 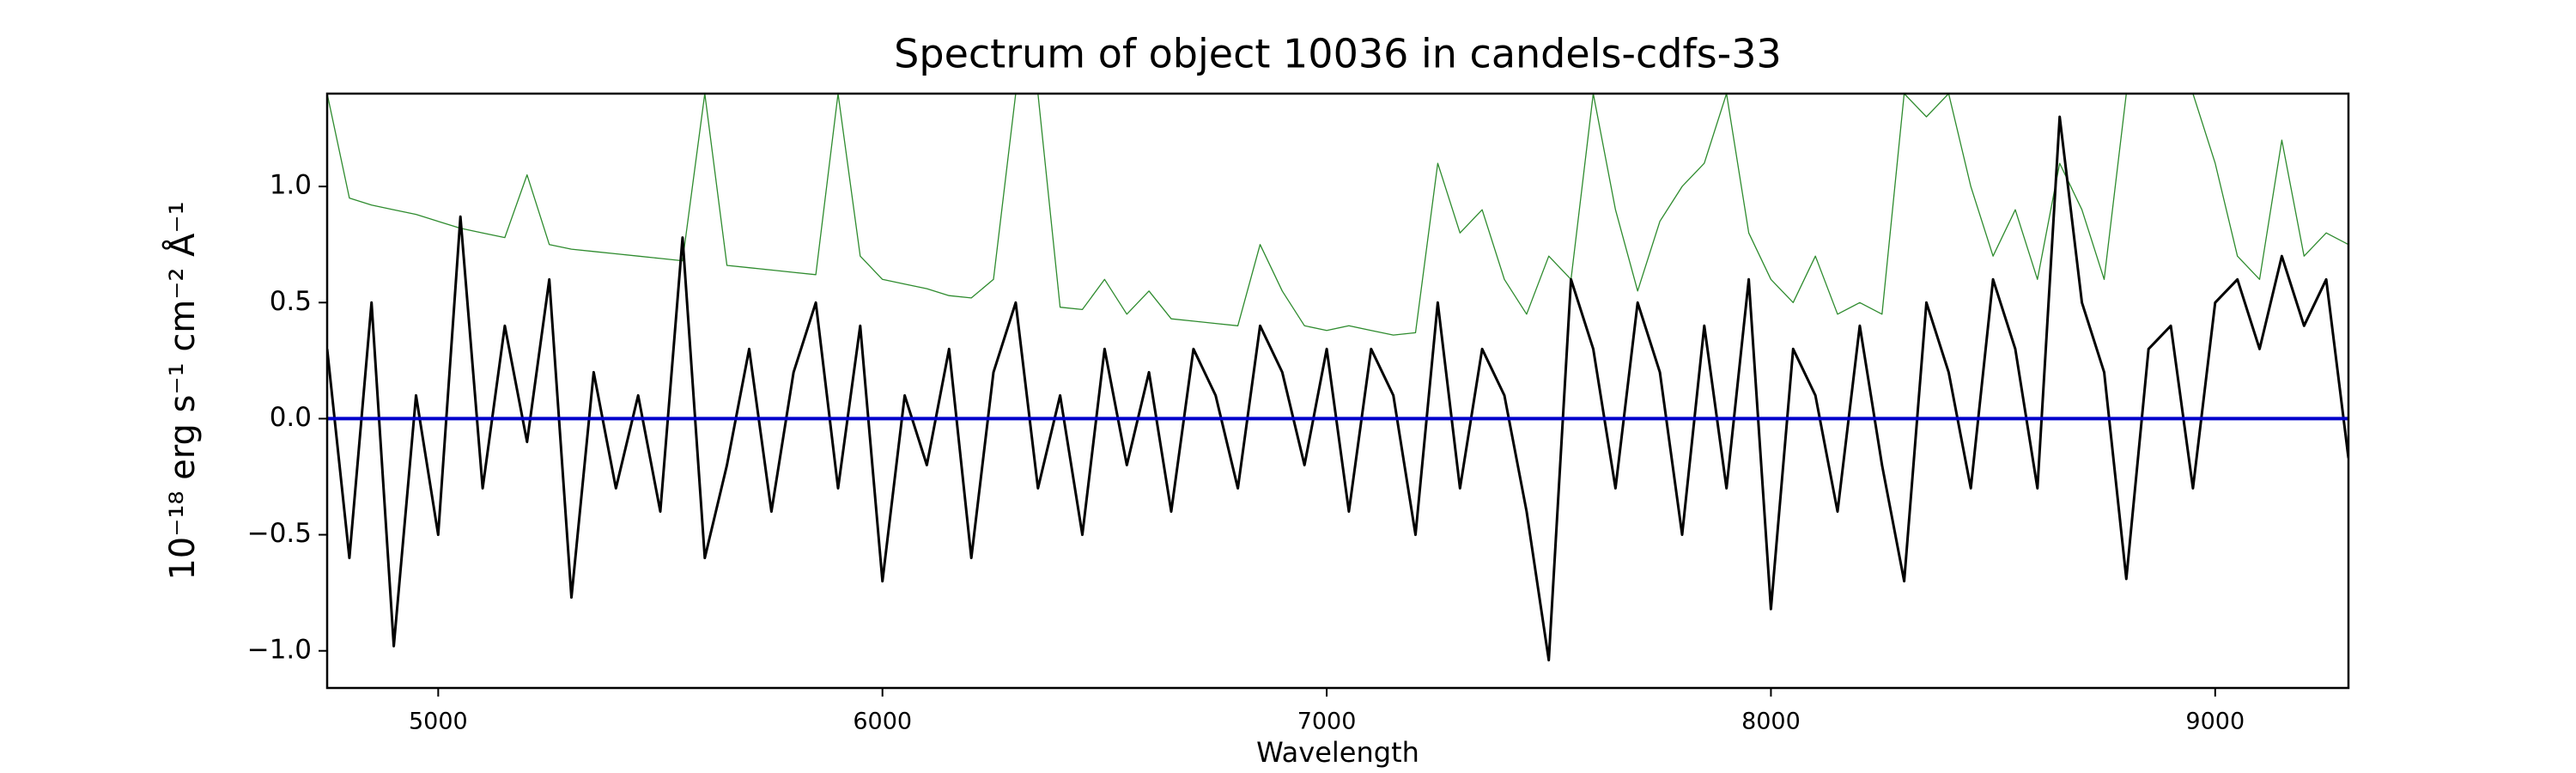 I want to click on x-tick-label: 6000, so click(x=882, y=722).